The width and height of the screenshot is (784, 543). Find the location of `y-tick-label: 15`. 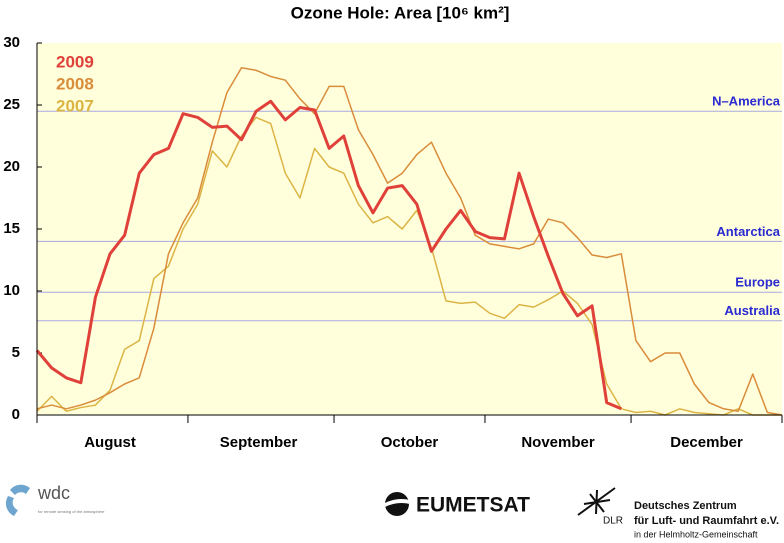

y-tick-label: 15 is located at coordinates (11, 228).